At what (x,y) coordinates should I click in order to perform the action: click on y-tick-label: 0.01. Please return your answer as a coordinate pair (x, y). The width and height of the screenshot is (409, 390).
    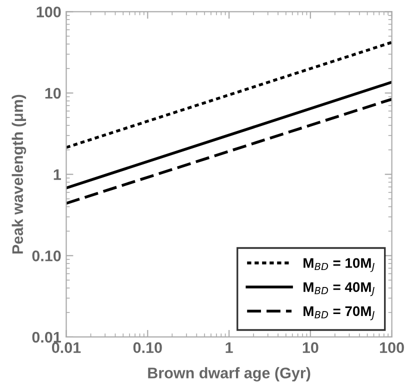
    Looking at the image, I should click on (46, 337).